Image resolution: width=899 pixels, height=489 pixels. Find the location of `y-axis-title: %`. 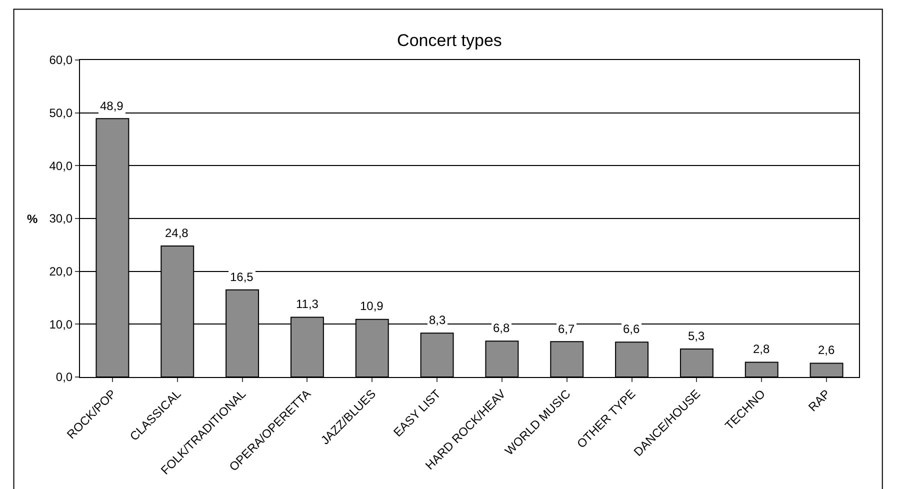

y-axis-title: % is located at coordinates (32, 219).